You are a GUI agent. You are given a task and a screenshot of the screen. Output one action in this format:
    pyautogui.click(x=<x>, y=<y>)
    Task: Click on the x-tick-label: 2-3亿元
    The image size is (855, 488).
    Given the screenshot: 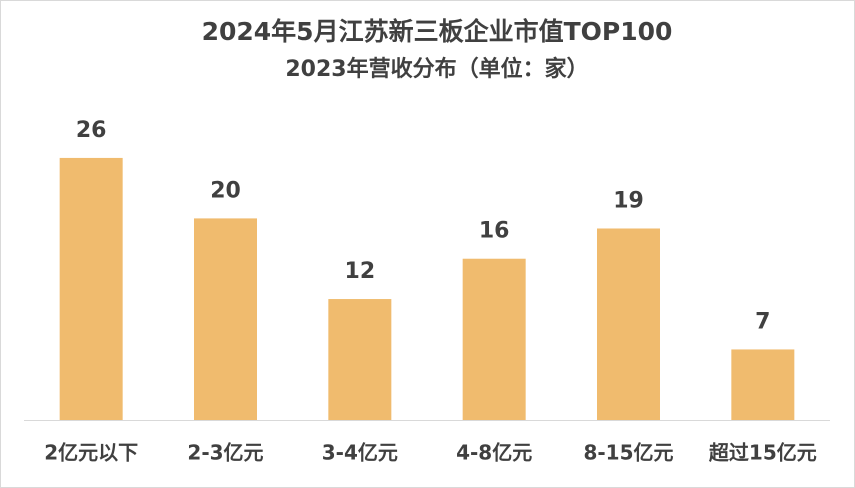 What is the action you would take?
    pyautogui.click(x=225, y=453)
    